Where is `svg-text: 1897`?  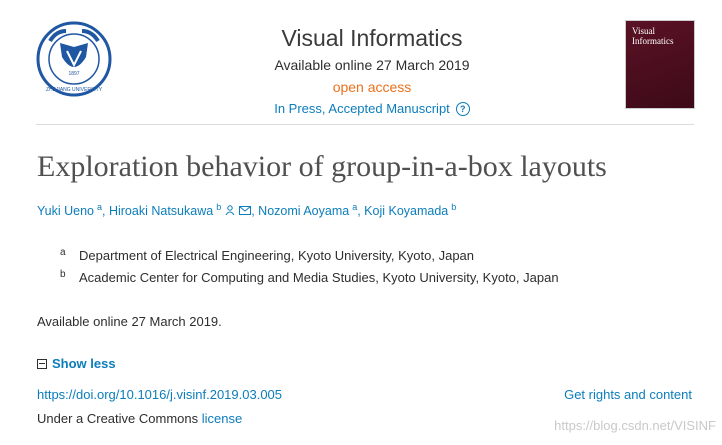
svg-text: 1897 is located at coordinates (73, 74).